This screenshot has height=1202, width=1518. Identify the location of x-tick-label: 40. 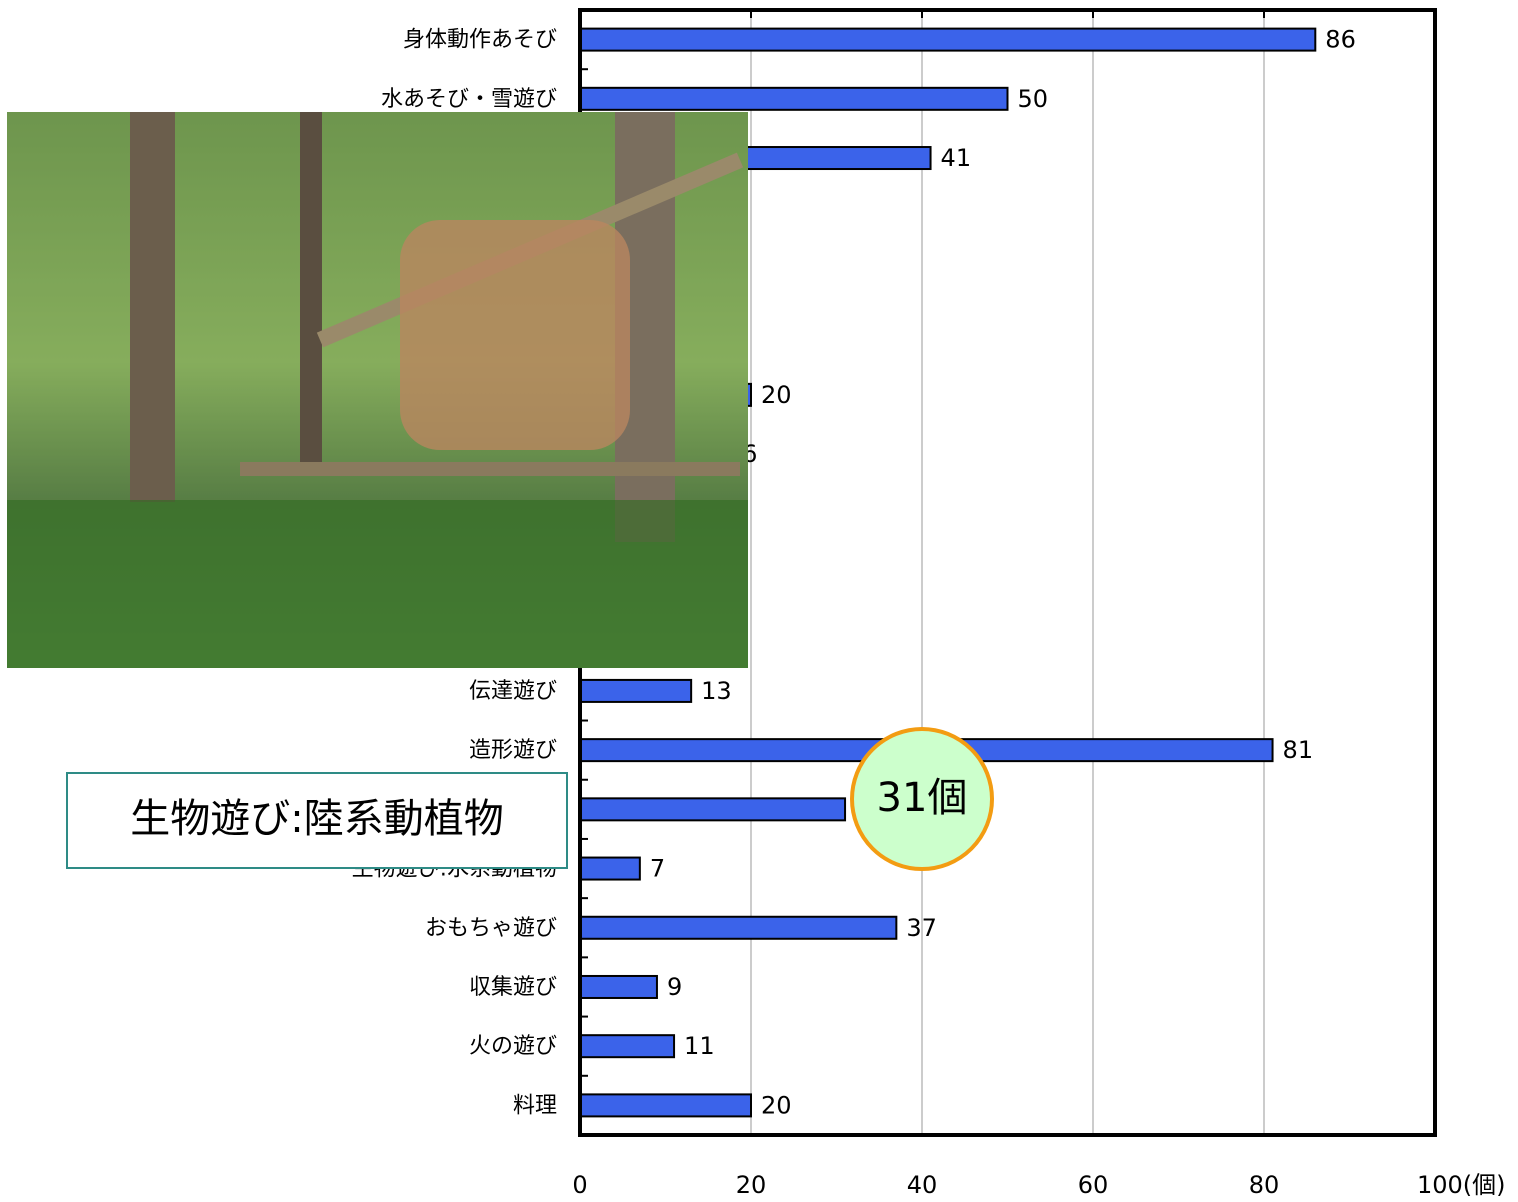
(922, 1185).